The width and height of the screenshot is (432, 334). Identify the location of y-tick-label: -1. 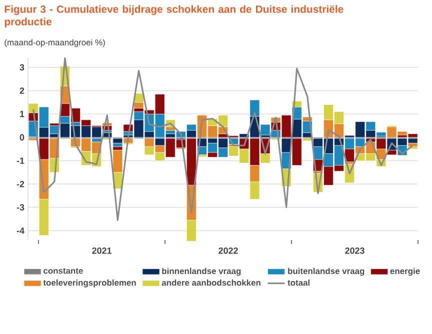
(20, 161).